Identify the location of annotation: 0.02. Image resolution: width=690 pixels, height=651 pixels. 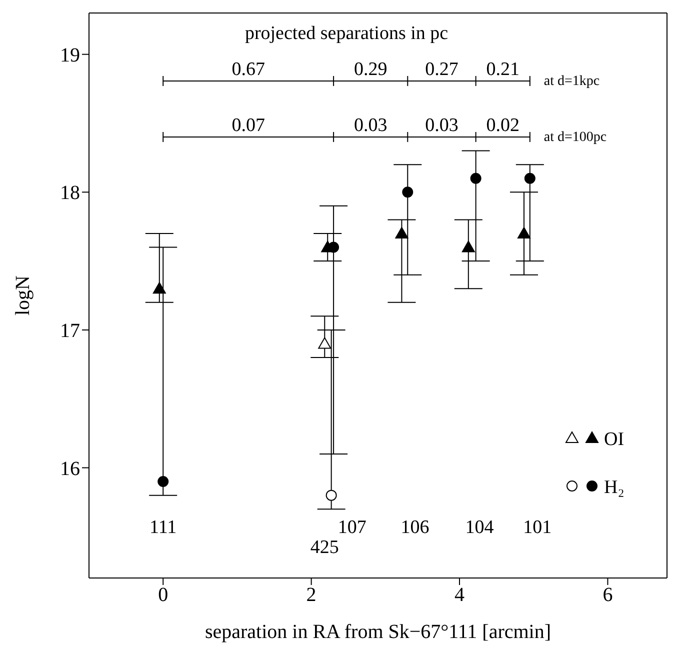
(503, 125).